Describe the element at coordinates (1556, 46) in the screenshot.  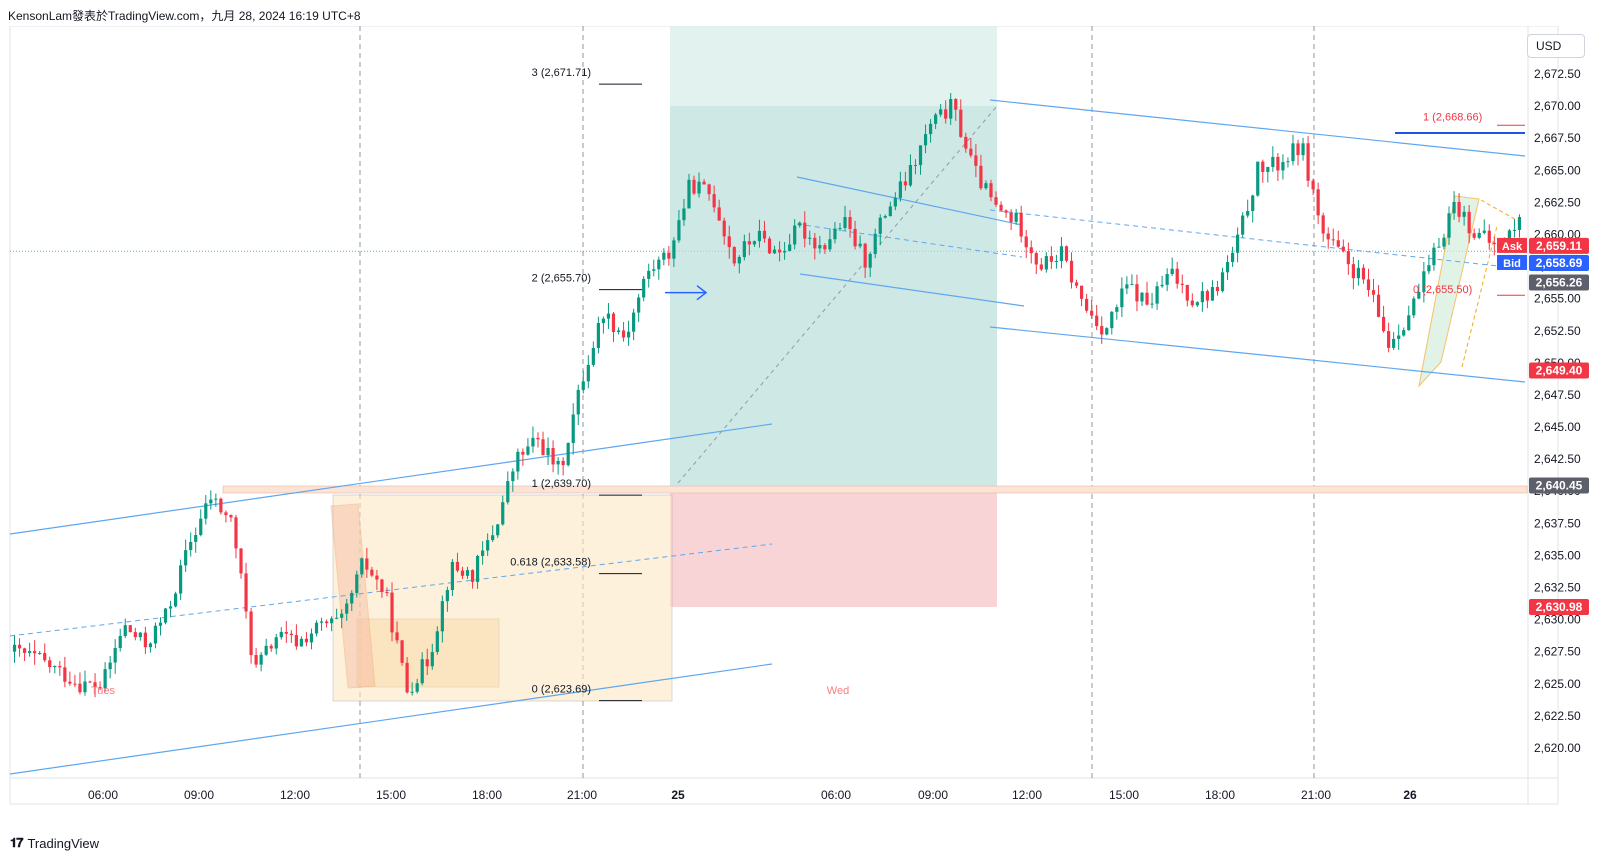
I see `currency-selector-button: USD` at that location.